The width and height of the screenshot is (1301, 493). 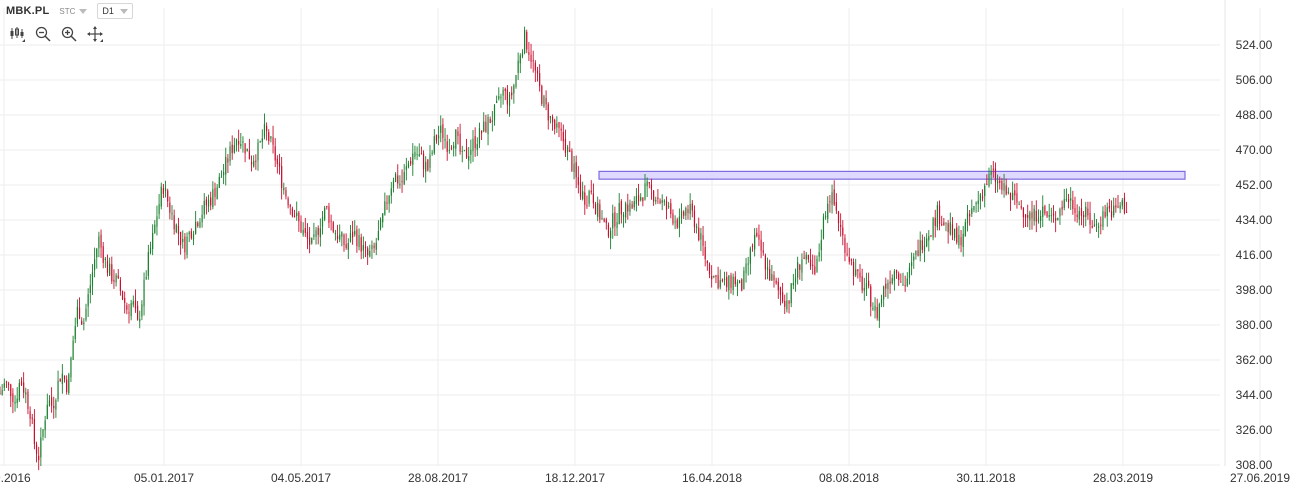 I want to click on resistance-zone, so click(x=892, y=175).